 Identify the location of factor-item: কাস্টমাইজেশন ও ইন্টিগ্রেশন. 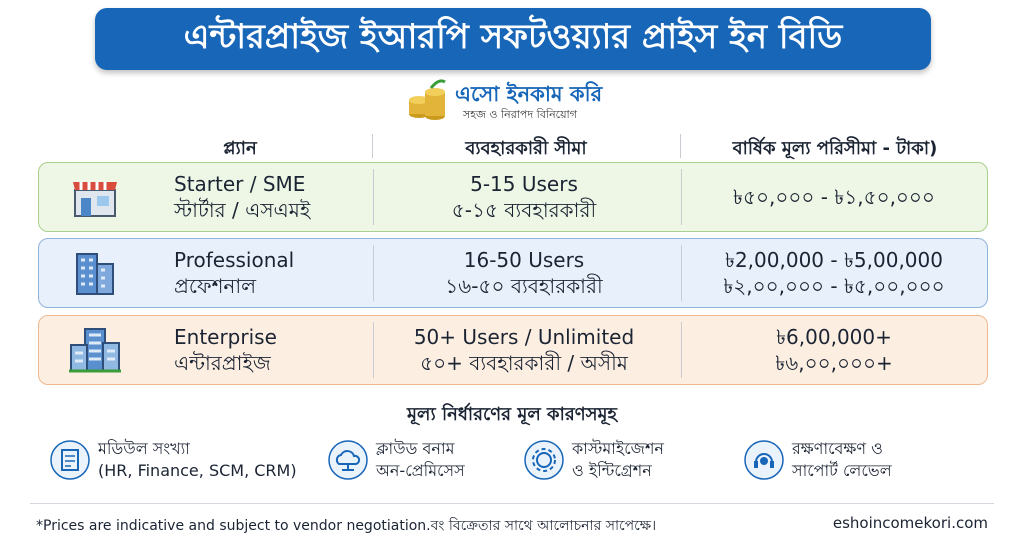
(624, 462).